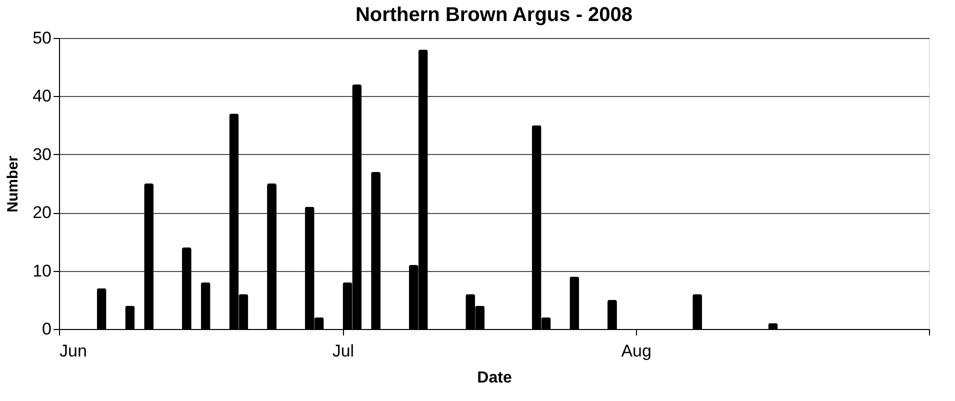  What do you see at coordinates (494, 378) in the screenshot?
I see `x-axis-title: Date` at bounding box center [494, 378].